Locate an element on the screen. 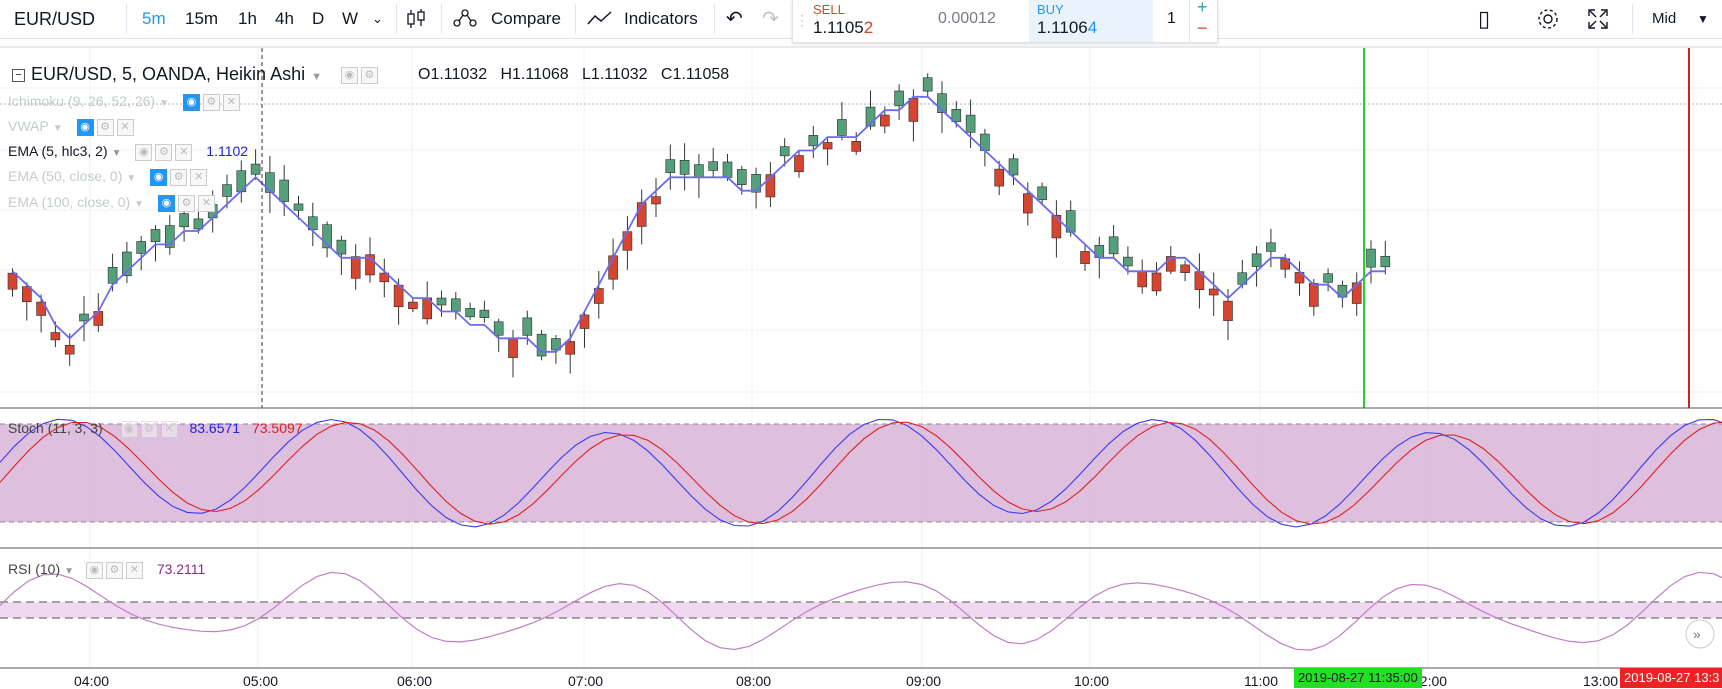  quantity-plus-button: + is located at coordinates (1202, 8).